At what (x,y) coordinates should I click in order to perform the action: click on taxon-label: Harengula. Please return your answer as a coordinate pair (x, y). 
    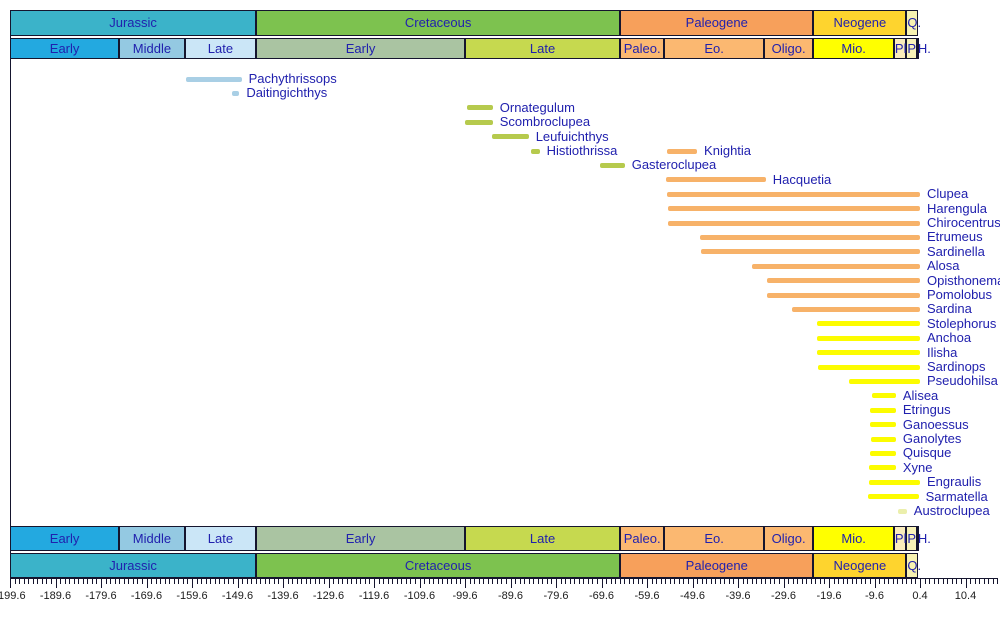
    Looking at the image, I should click on (957, 208).